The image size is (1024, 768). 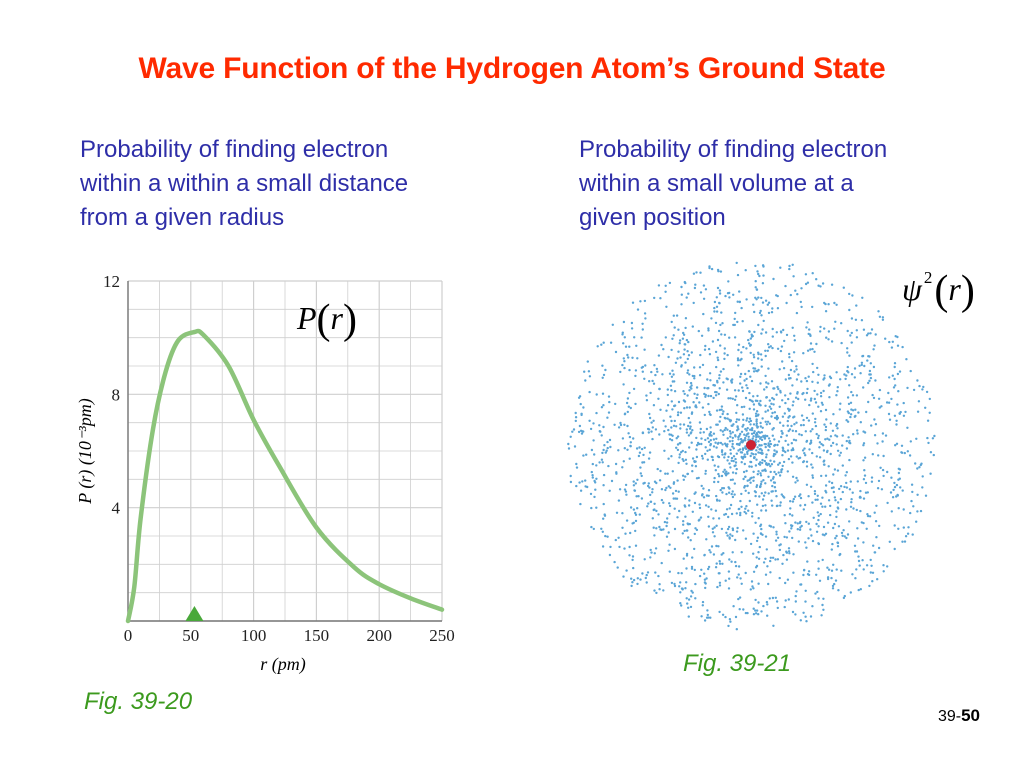 What do you see at coordinates (959, 716) in the screenshot?
I see `slide-number: 39-50` at bounding box center [959, 716].